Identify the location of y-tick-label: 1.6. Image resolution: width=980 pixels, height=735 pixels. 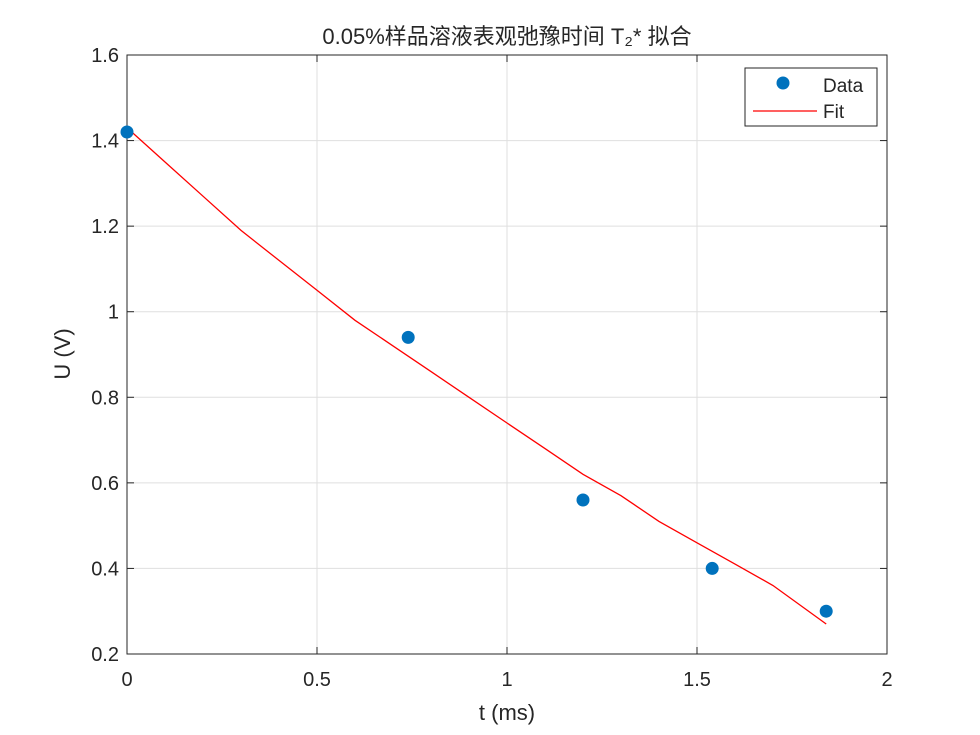
(105, 56).